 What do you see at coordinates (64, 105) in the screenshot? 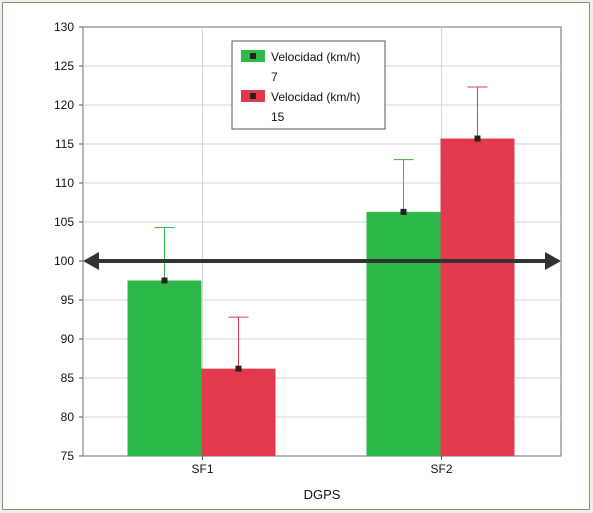
I see `y-tick-label: 120` at bounding box center [64, 105].